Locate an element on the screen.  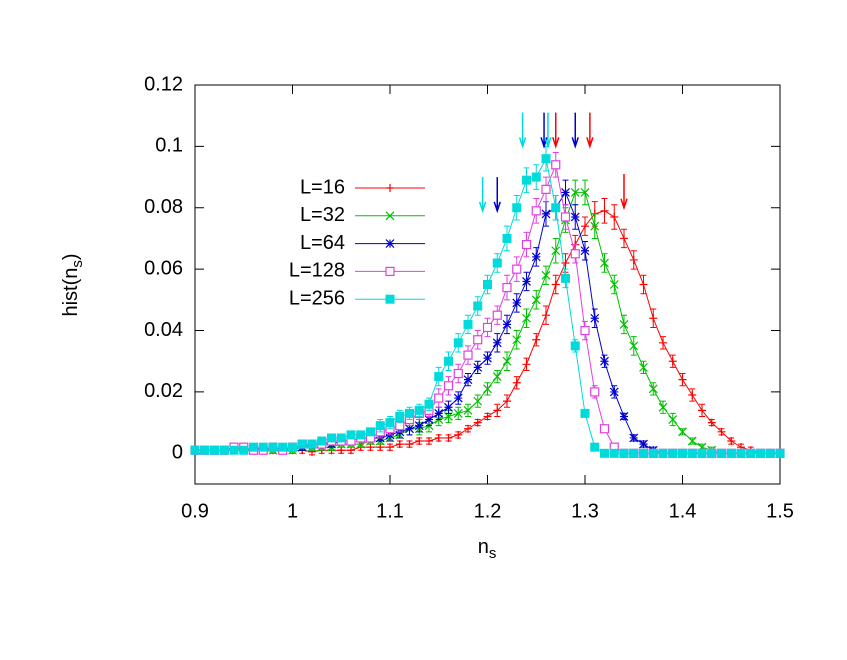
x-tick-label: 1.4 is located at coordinates (683, 511).